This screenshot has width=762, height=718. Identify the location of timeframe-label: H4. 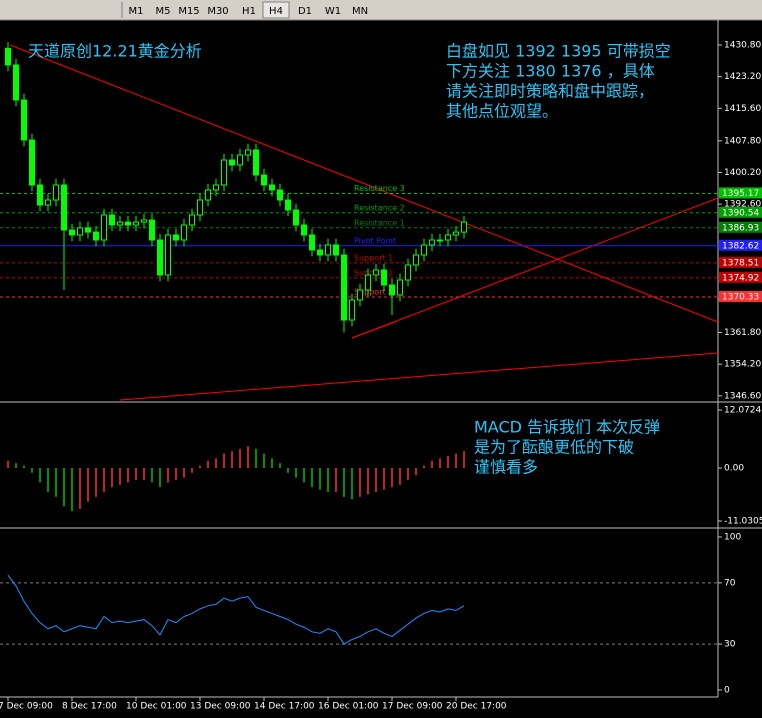
(276, 11).